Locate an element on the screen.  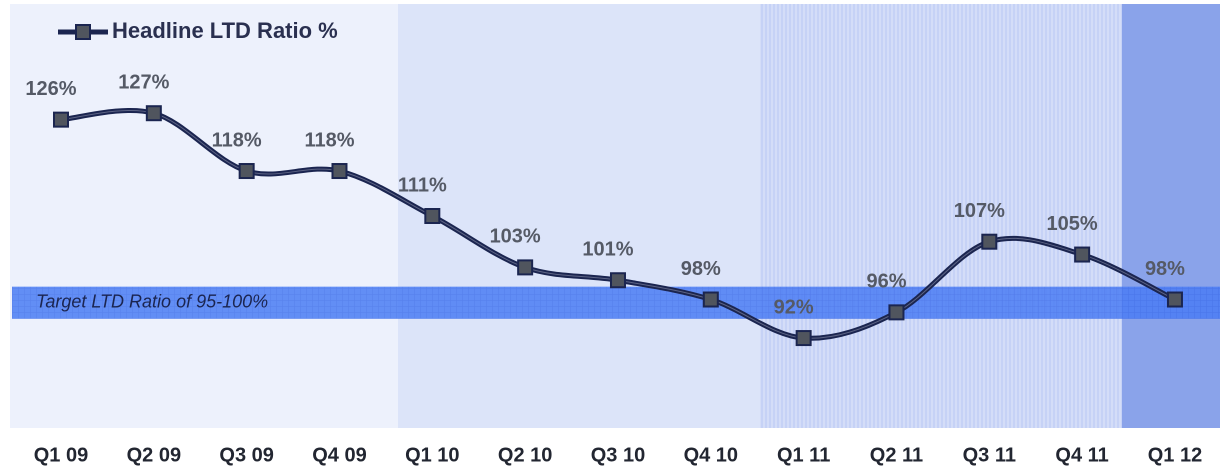
x-tick-label: Q4 10 is located at coordinates (711, 455).